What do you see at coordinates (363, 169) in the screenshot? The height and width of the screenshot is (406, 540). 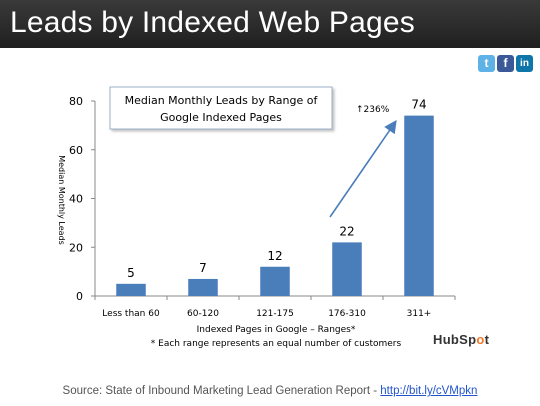 I see `growth-arrow` at bounding box center [363, 169].